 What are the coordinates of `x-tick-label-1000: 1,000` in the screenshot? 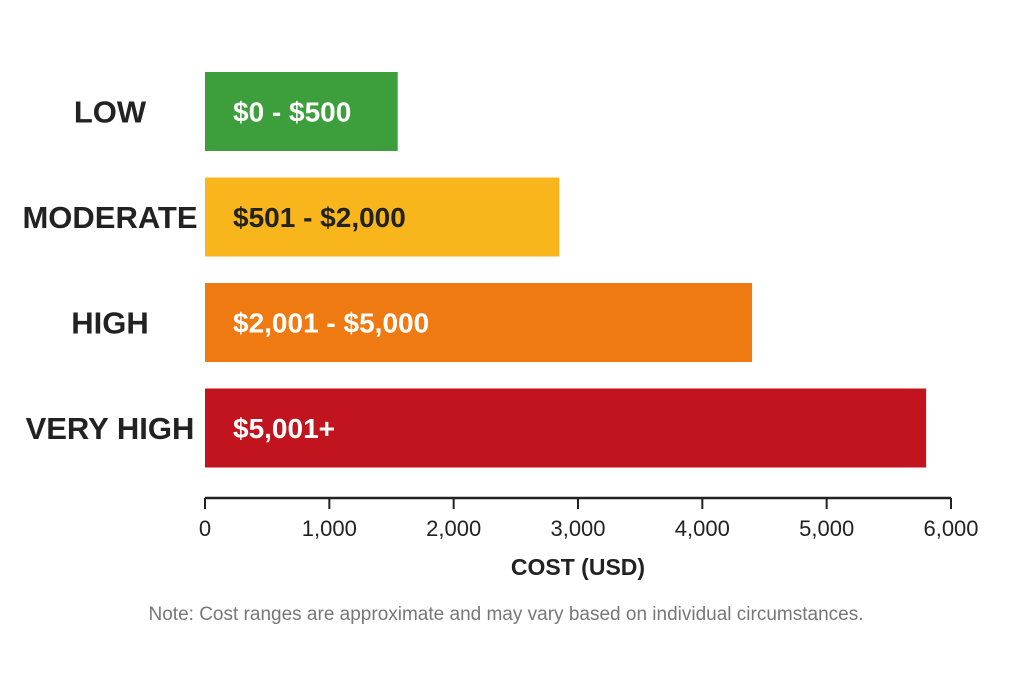 It's located at (329, 528).